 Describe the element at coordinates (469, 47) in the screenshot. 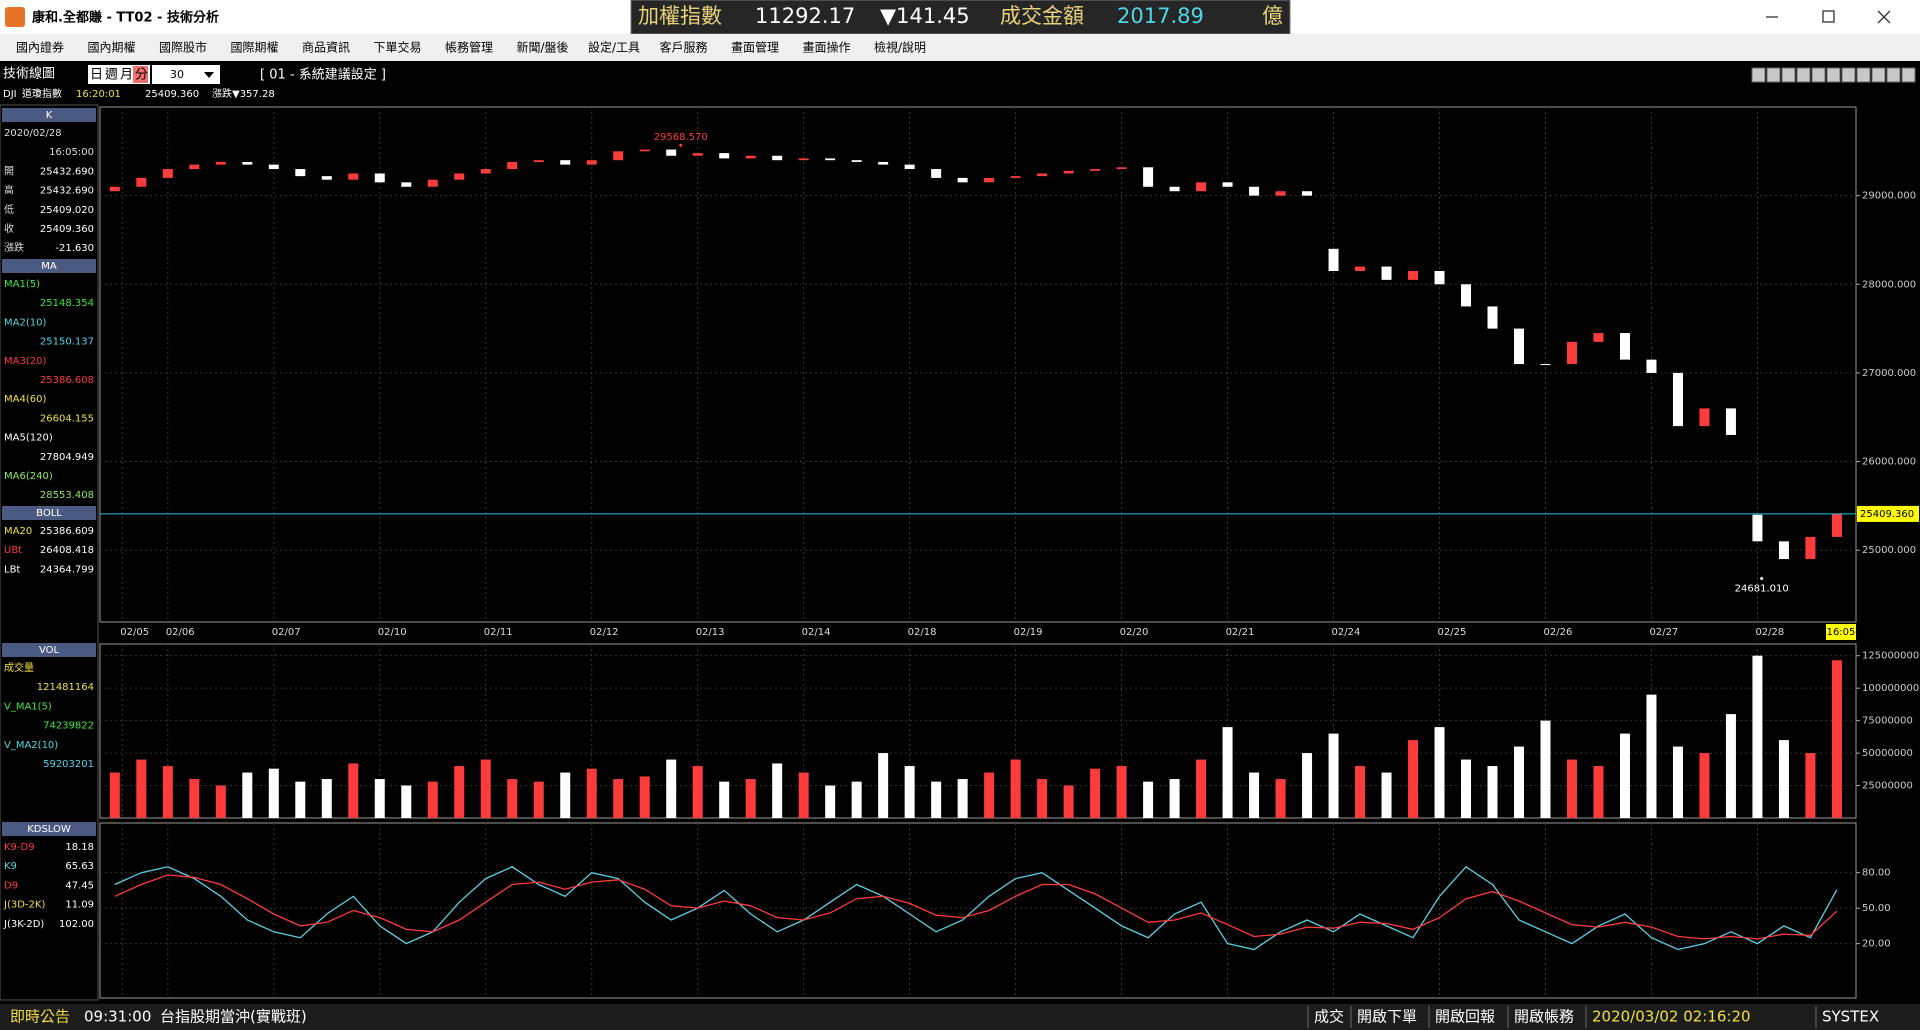

I see `menu-item: 帳務管理` at that location.